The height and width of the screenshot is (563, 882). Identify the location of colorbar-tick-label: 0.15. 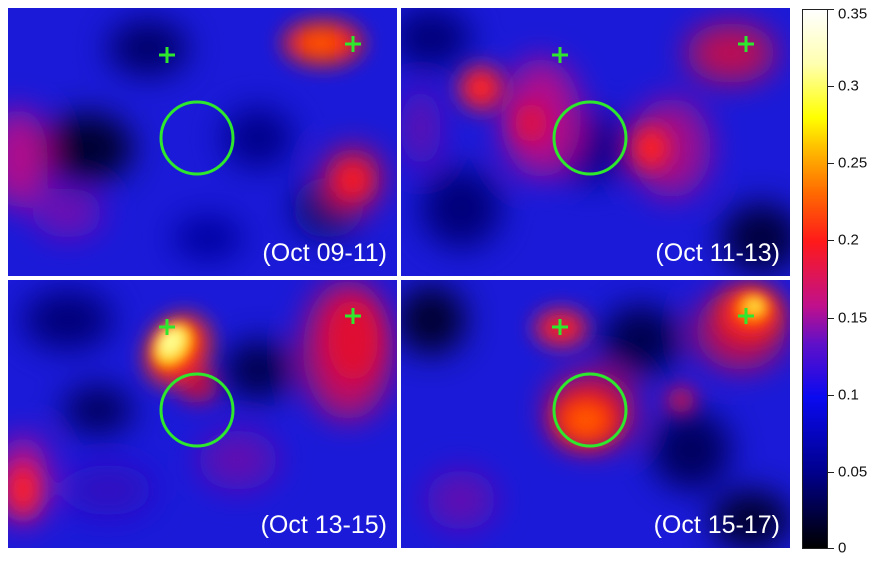
(853, 318).